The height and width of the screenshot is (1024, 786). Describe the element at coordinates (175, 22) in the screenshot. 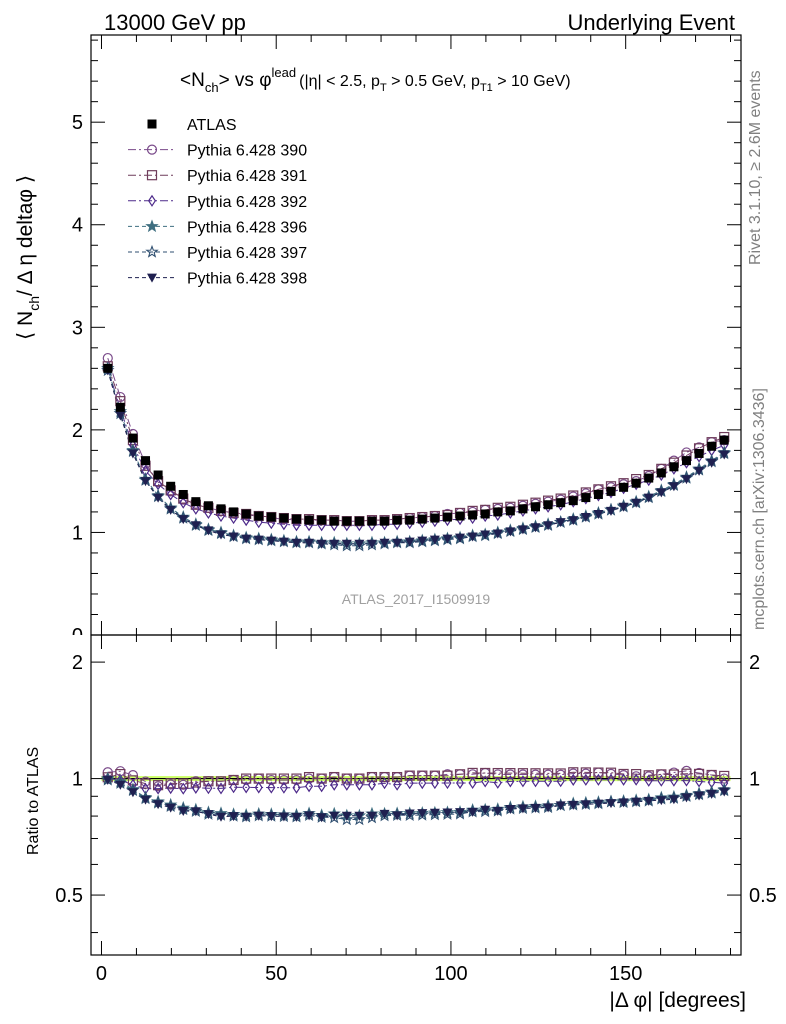

I see `header-left: 13000 GeV pp` at that location.